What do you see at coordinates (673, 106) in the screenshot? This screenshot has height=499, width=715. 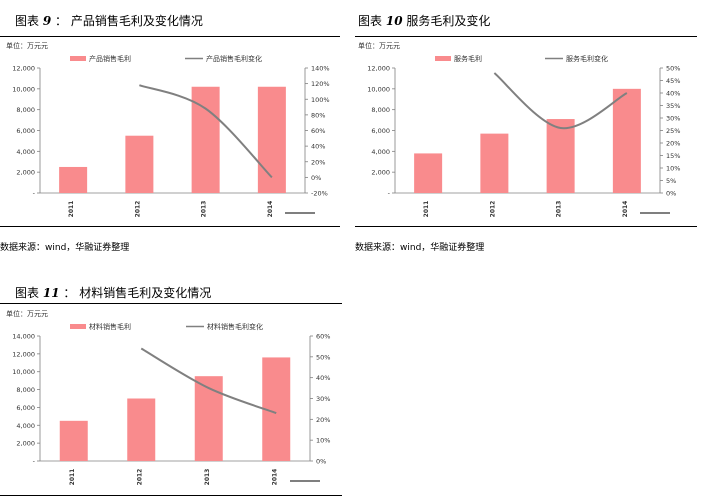 I see `y-tick-label-right: 35%` at bounding box center [673, 106].